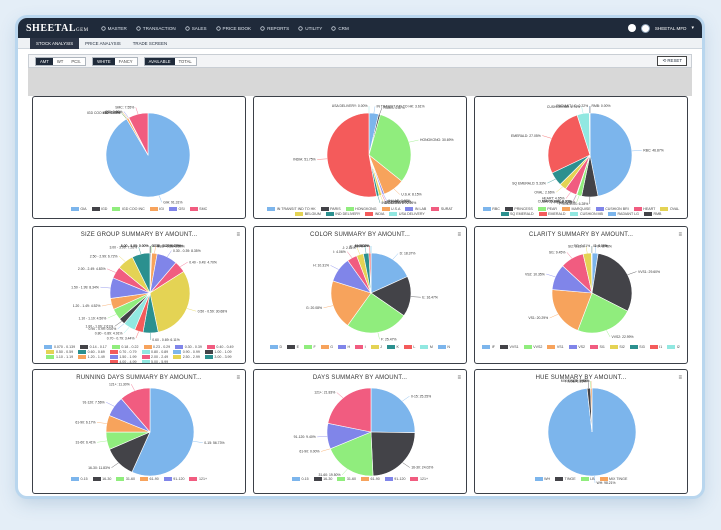 The width and height of the screenshot is (721, 530). What do you see at coordinates (547, 209) in the screenshot?
I see `legend-item: PEAR` at bounding box center [547, 209].